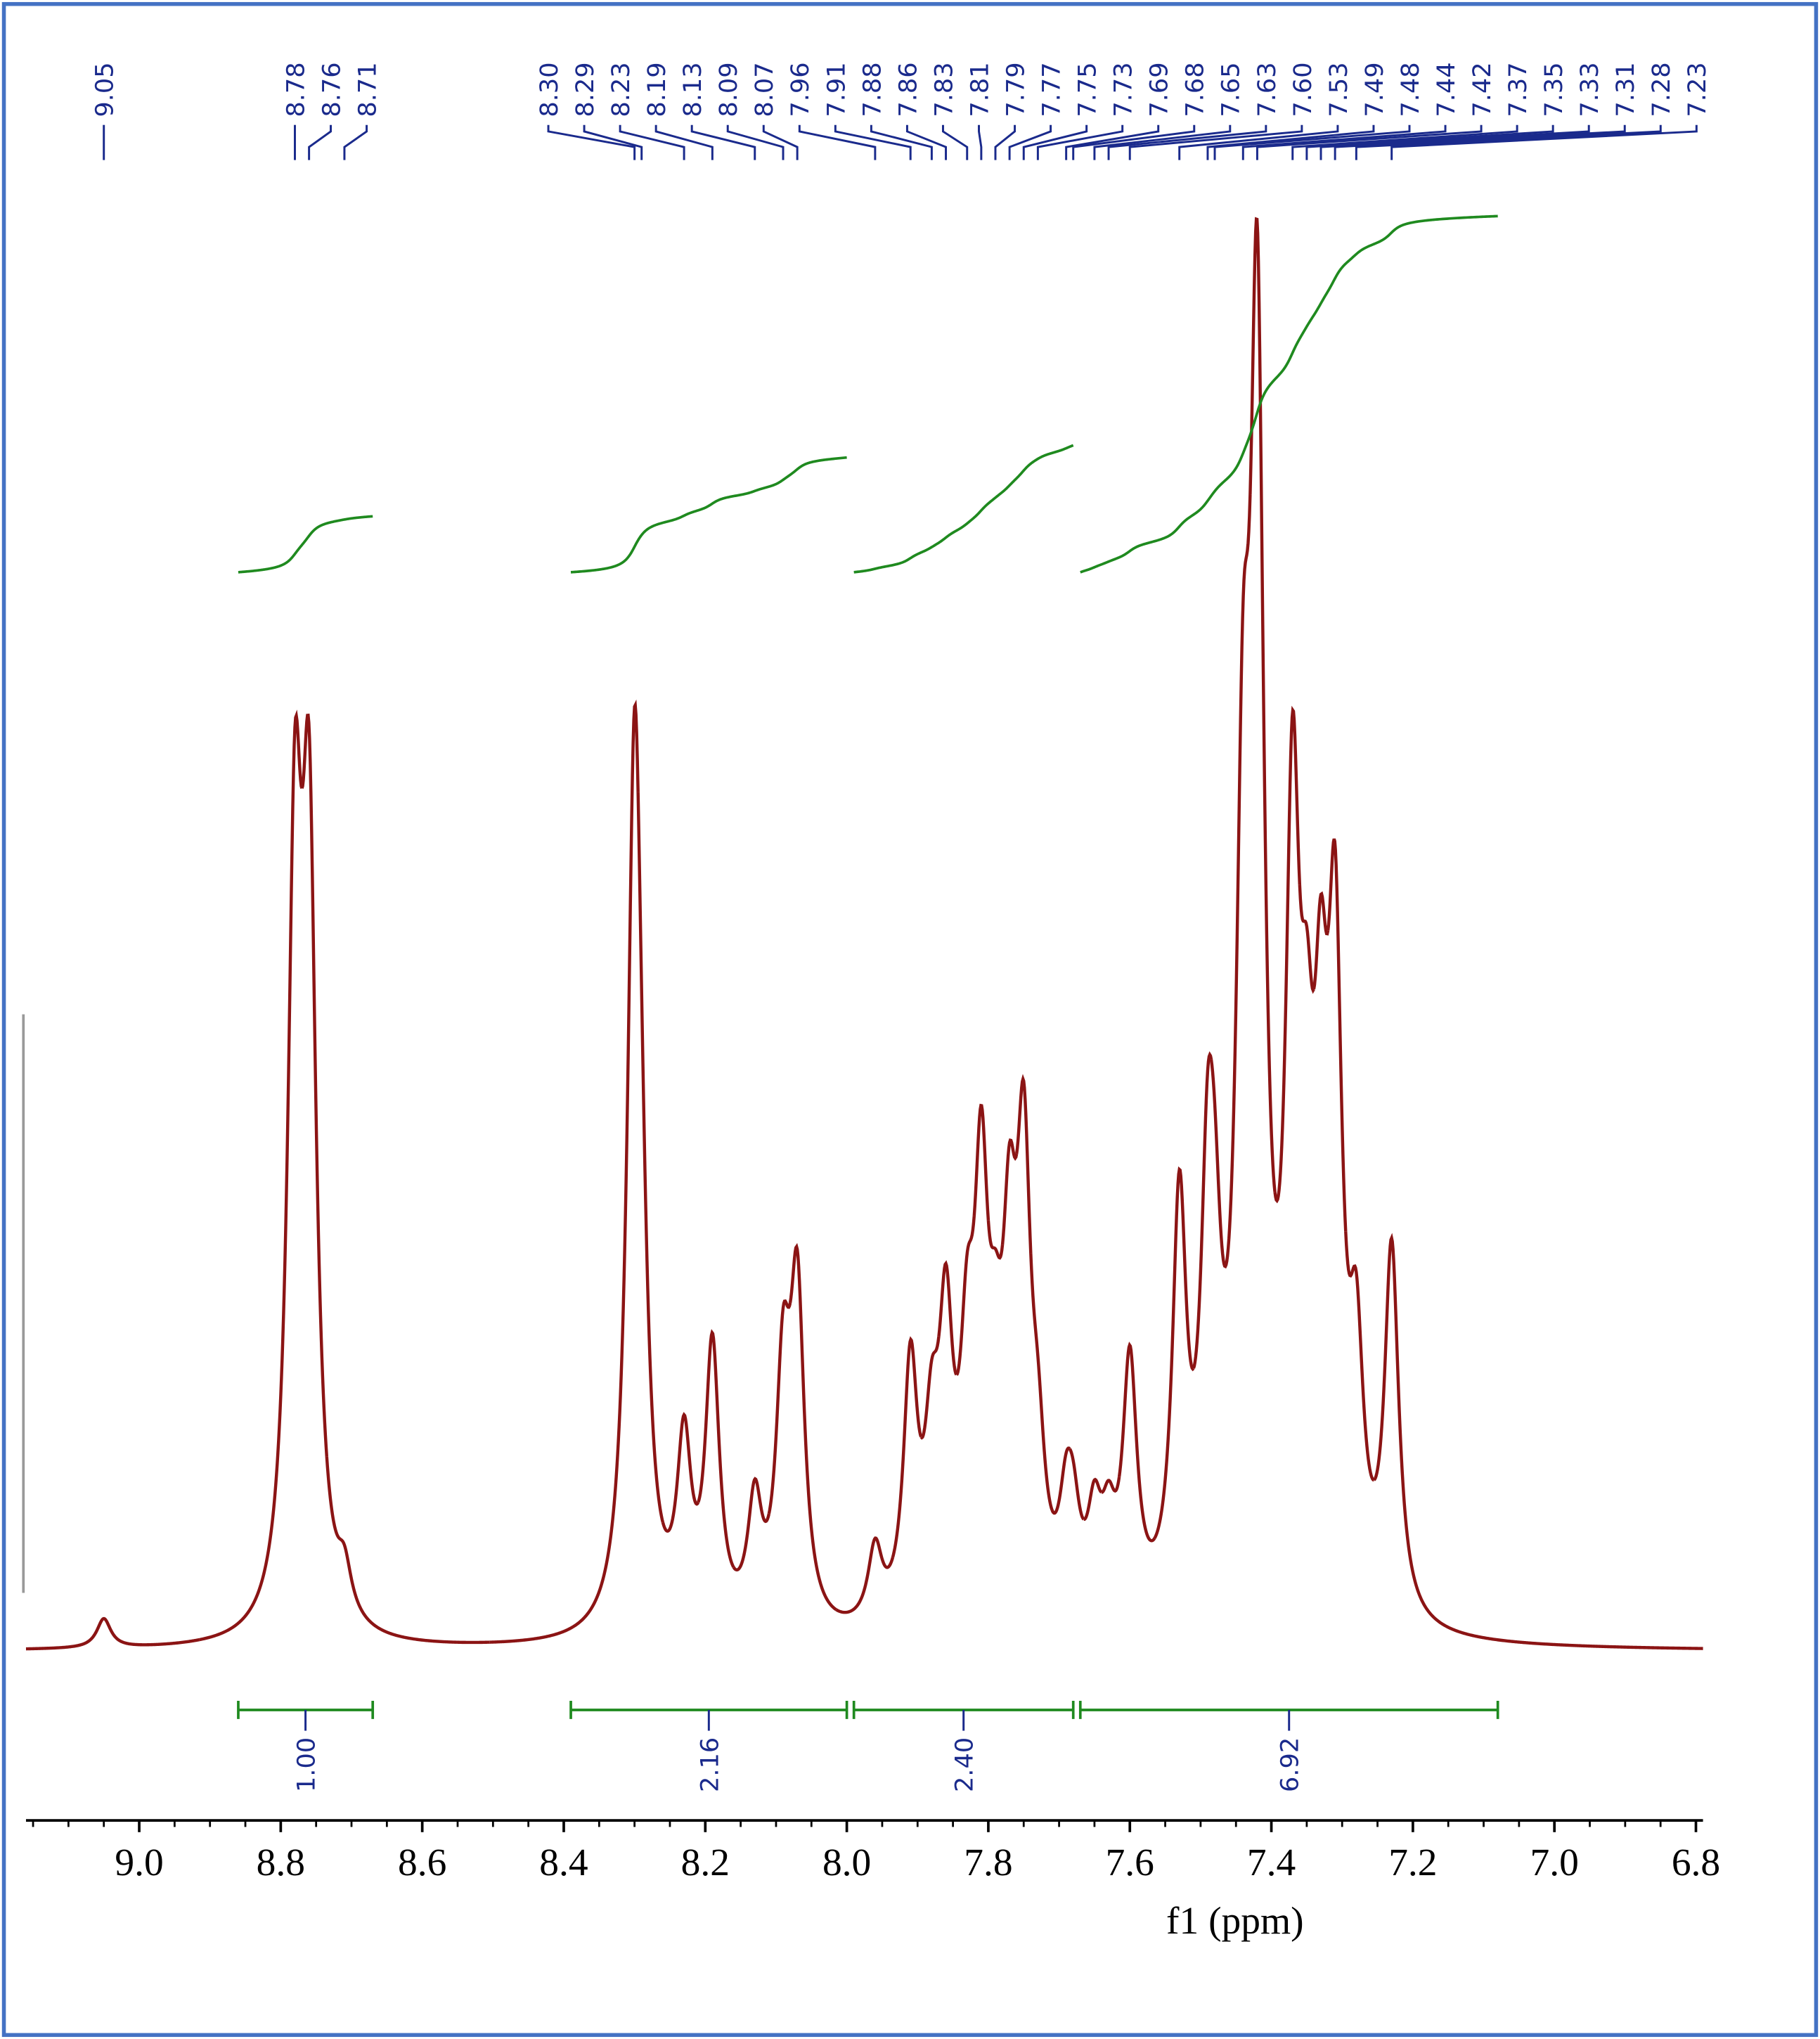 This screenshot has height=2039, width=1820. Describe the element at coordinates (692, 89) in the screenshot. I see `peak-label: 8.13` at that location.